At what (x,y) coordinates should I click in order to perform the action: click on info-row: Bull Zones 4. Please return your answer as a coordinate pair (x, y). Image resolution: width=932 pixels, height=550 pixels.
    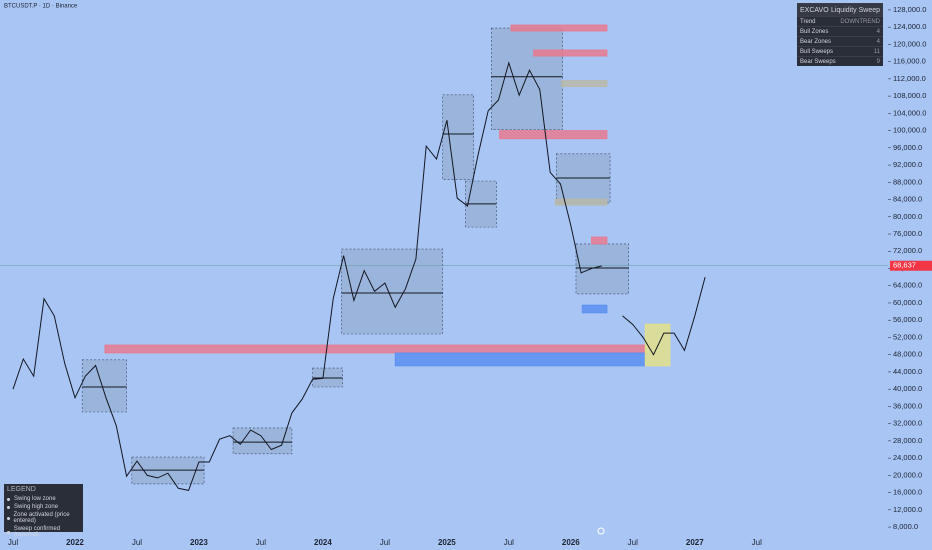
    Looking at the image, I should click on (840, 31).